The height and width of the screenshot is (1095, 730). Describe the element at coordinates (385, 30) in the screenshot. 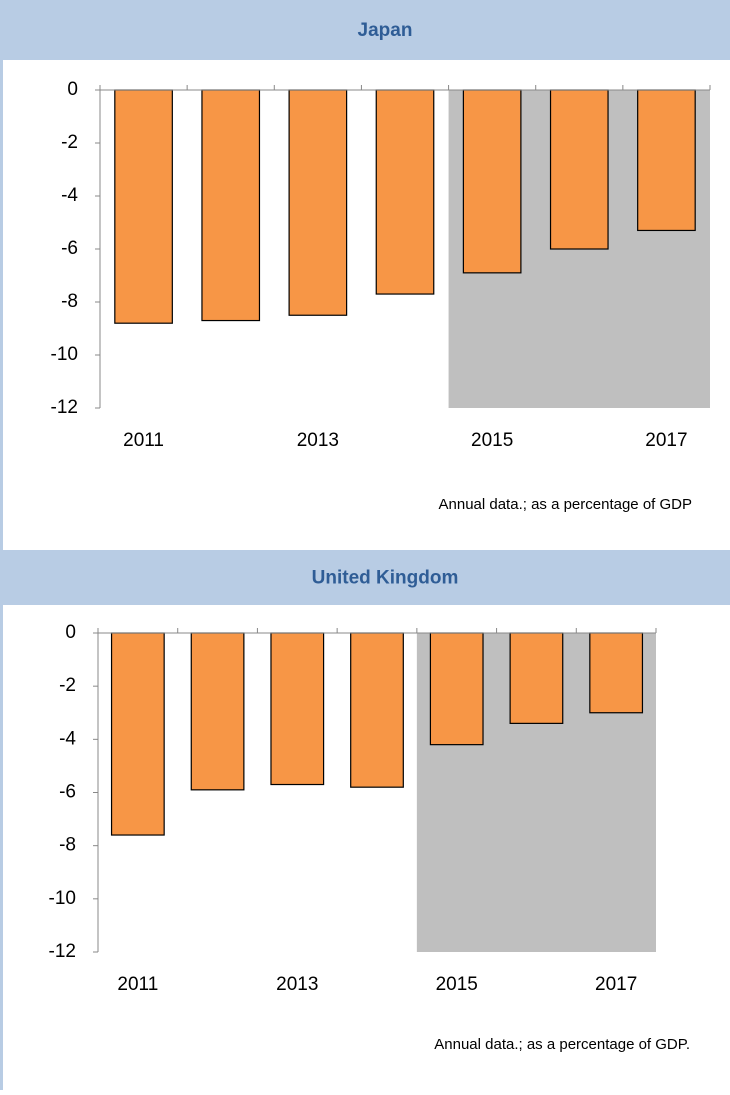

I see `panel-title: Japan` at that location.